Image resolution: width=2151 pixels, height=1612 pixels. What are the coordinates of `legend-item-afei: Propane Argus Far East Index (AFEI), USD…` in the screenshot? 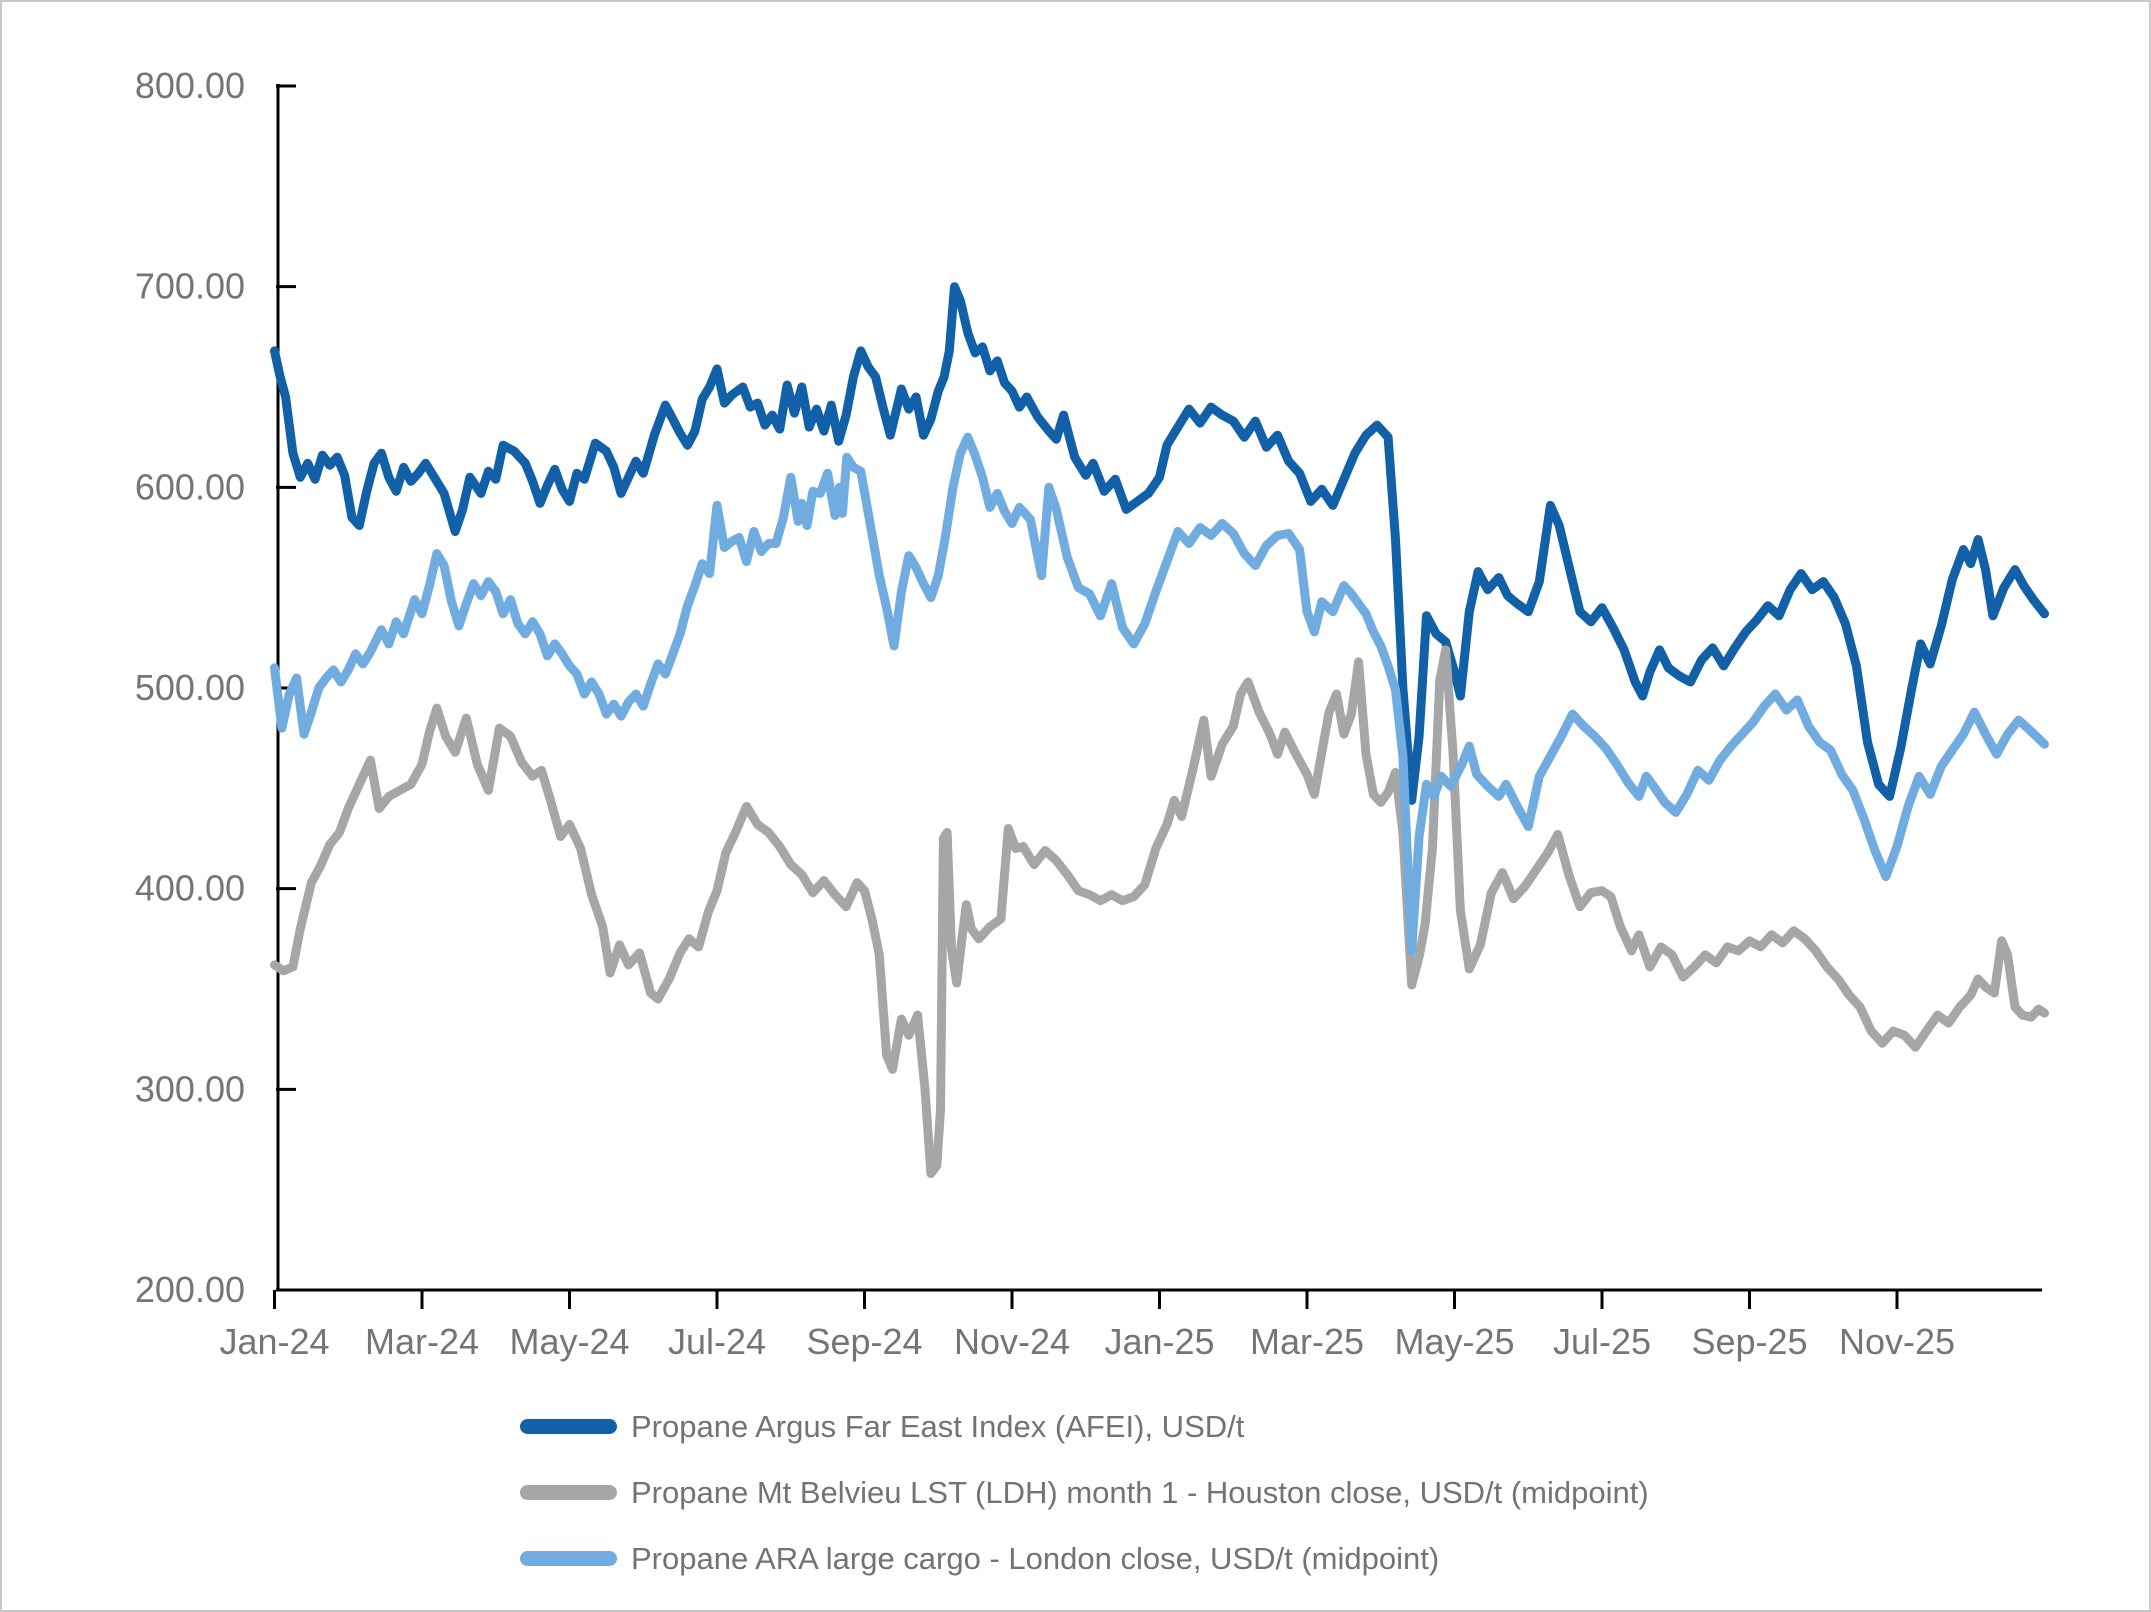 It's located at (1084, 1426).